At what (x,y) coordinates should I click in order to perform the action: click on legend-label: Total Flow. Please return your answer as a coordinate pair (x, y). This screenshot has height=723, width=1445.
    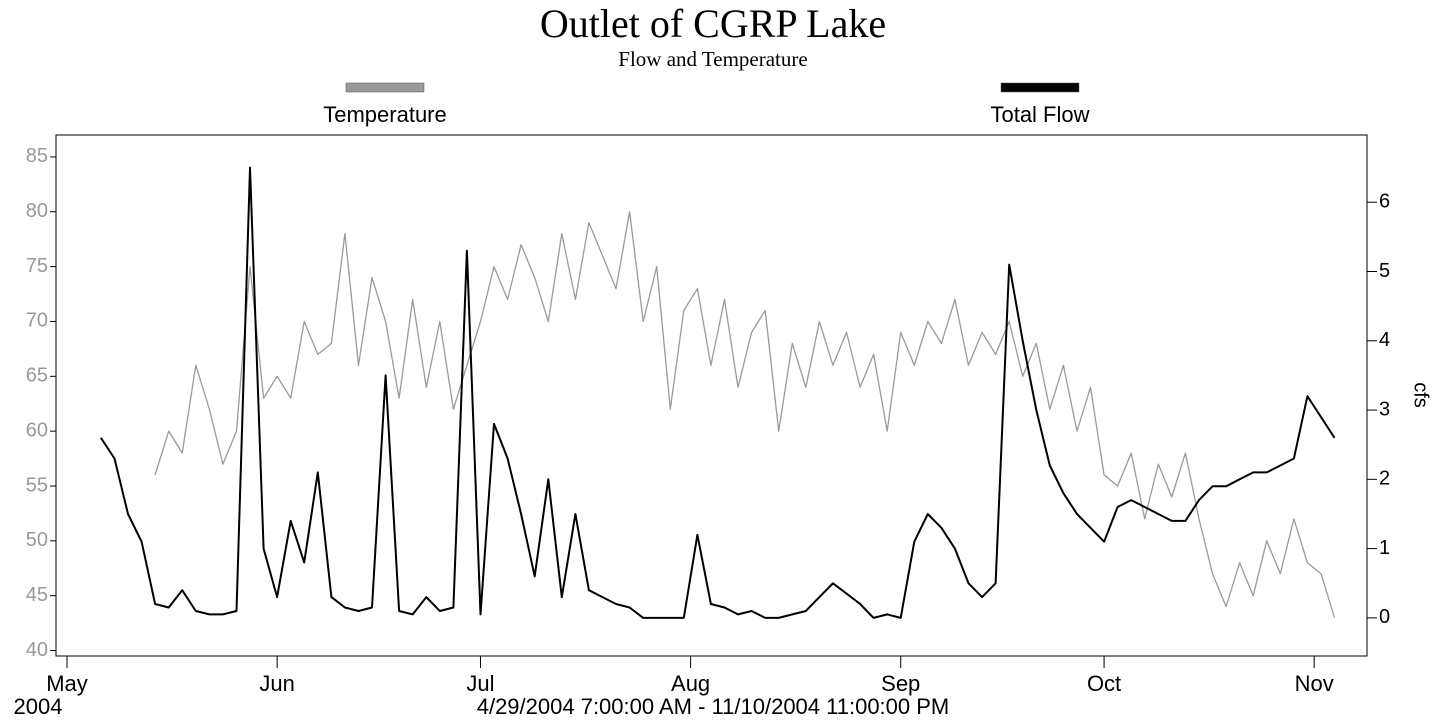
    Looking at the image, I should click on (1039, 114).